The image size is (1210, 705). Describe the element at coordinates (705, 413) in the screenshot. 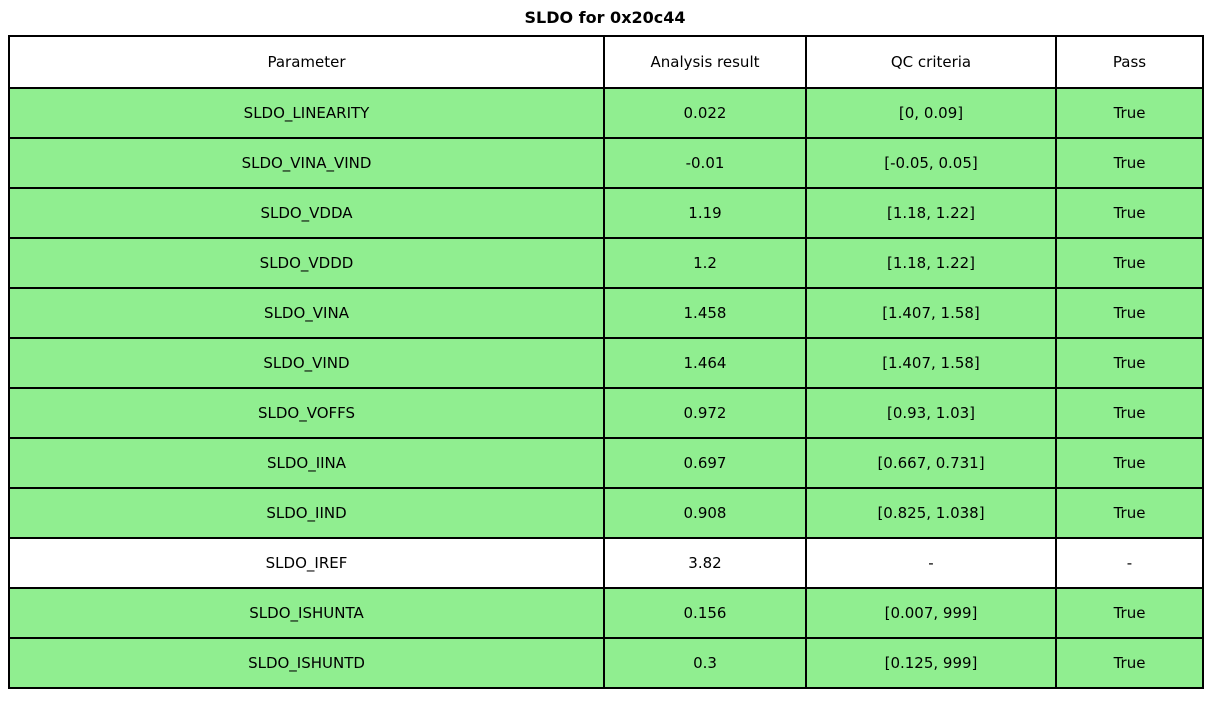

I see `cell-analysis-result: 0.972` at that location.